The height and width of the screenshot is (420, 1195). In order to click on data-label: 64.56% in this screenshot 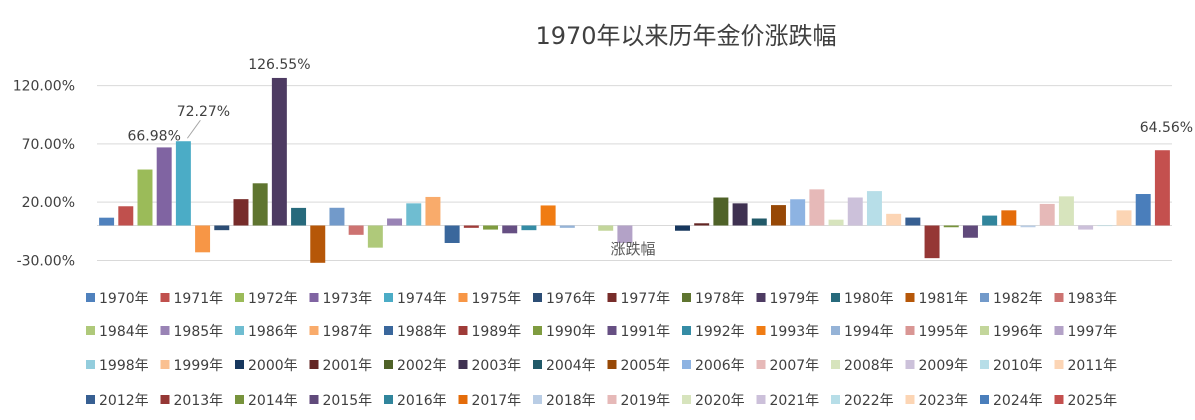, I will do `click(1166, 128)`.